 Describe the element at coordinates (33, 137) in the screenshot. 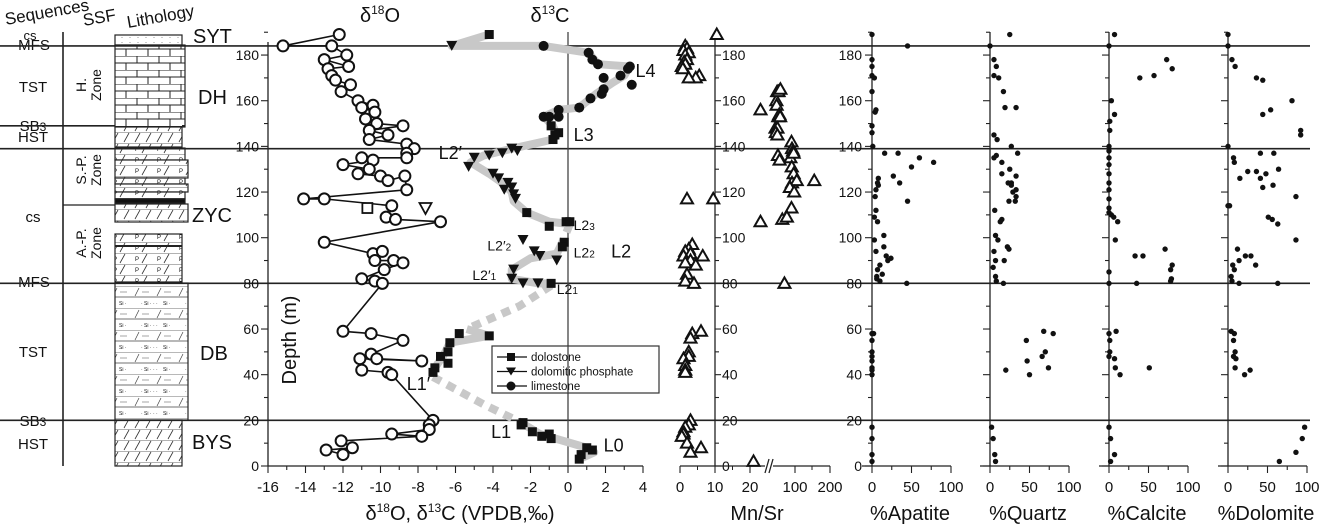

I see `sequence-hst-top: HST` at that location.